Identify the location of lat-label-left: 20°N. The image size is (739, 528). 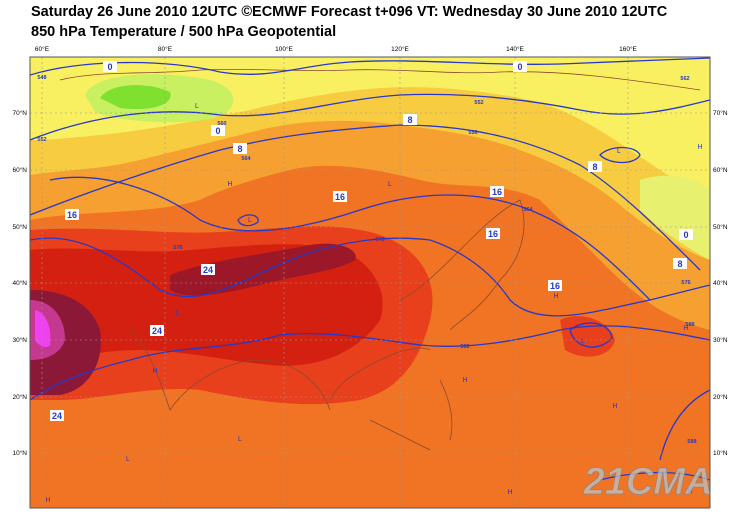
(19, 397).